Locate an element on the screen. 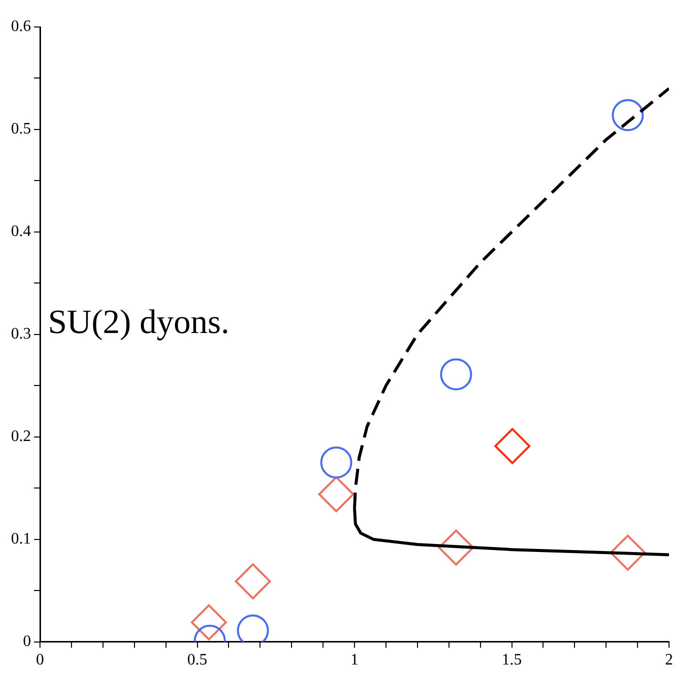  y-tick-label: 0.1 is located at coordinates (21, 539).